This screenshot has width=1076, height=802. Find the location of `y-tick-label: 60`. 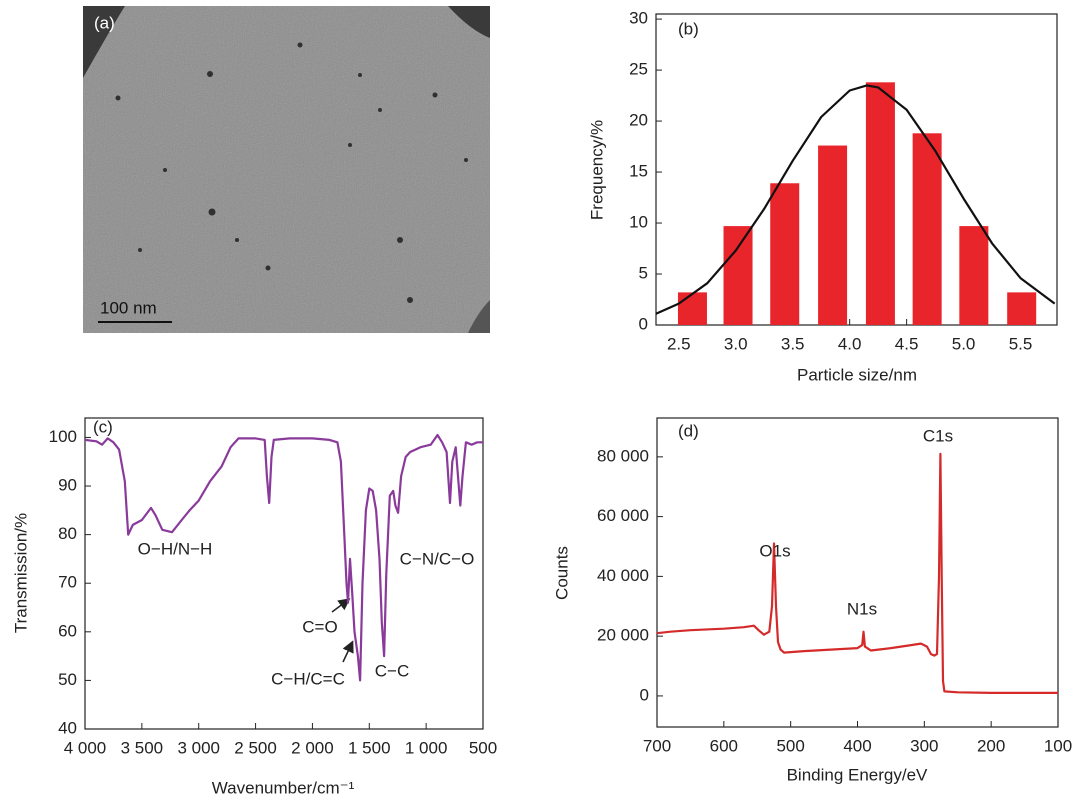

y-tick-label: 60 is located at coordinates (67, 630).